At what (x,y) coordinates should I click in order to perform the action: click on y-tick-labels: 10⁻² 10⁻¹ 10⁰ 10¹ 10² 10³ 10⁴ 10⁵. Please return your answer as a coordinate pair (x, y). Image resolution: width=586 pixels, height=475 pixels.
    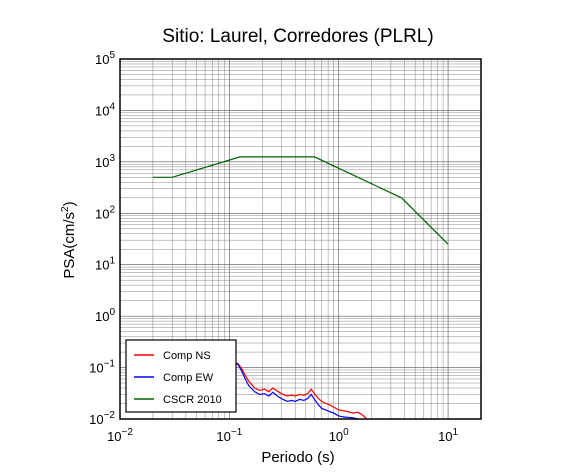
    Looking at the image, I should click on (102, 238).